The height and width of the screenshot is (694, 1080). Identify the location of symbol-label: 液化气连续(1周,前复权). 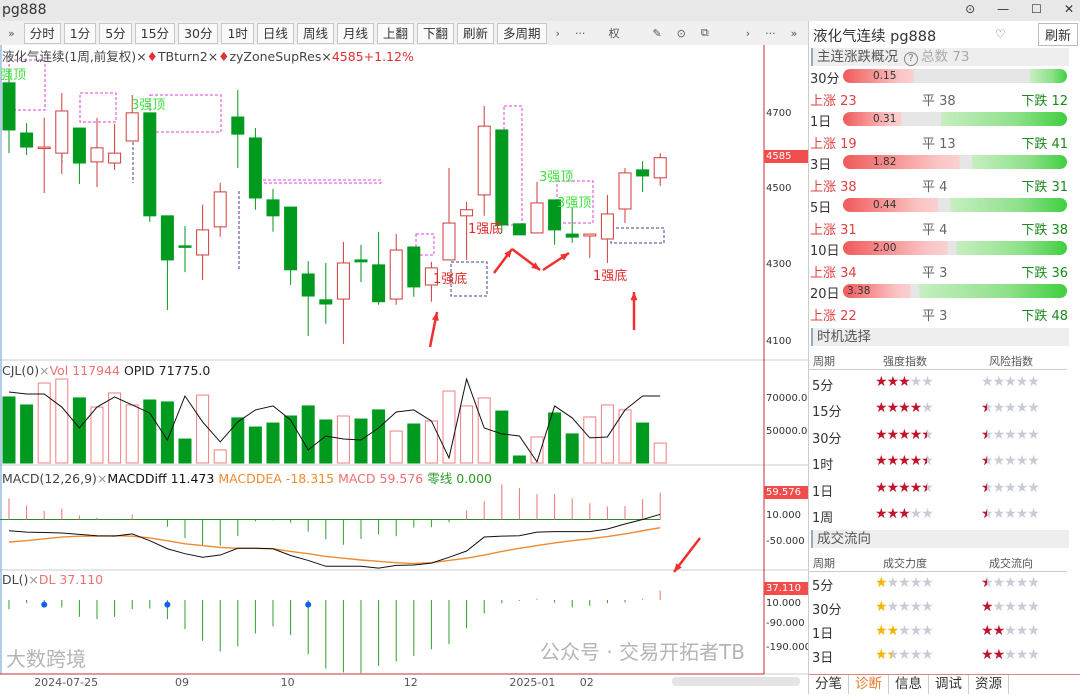
(69, 56).